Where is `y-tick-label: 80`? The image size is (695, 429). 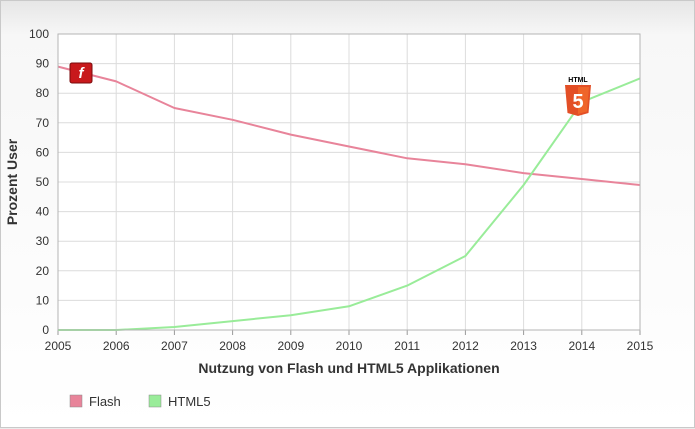 y-tick-label: 80 is located at coordinates (43, 93).